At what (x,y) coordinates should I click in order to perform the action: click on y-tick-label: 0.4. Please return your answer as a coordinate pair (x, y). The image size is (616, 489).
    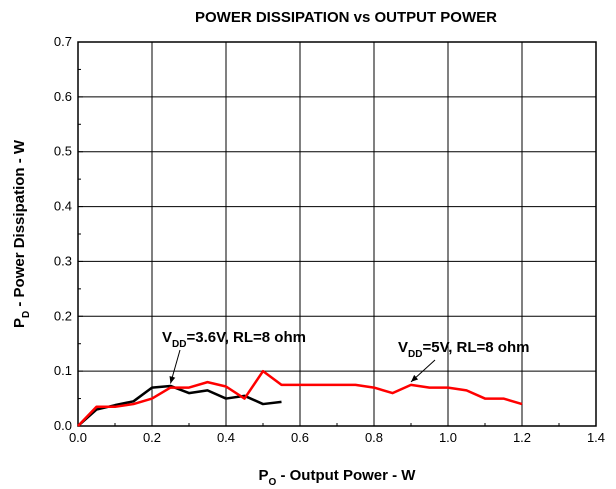
    Looking at the image, I should click on (63, 206).